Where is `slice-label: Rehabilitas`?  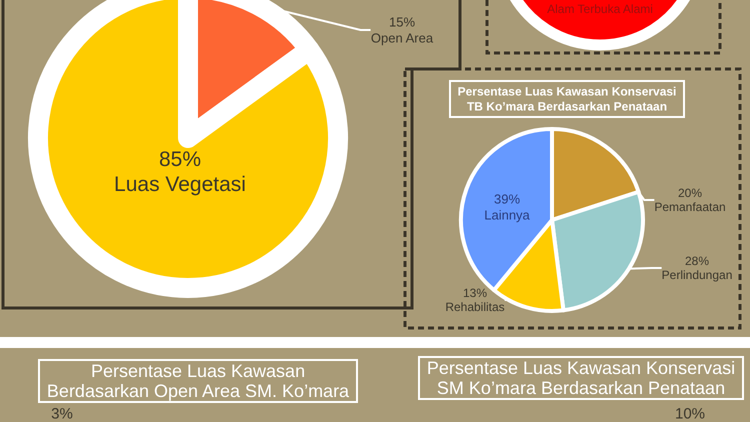 slice-label: Rehabilitas is located at coordinates (475, 307).